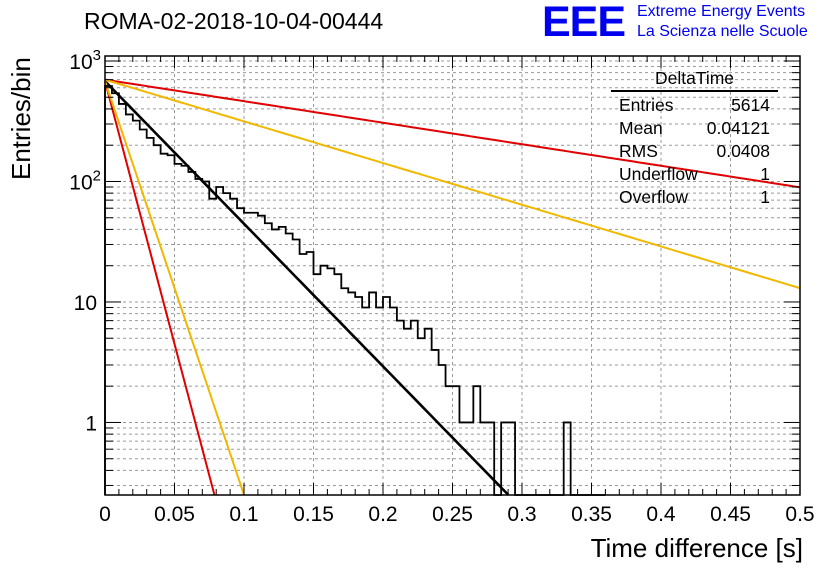 This screenshot has width=836, height=572. I want to click on x-tick-label: 0.15, so click(313, 514).